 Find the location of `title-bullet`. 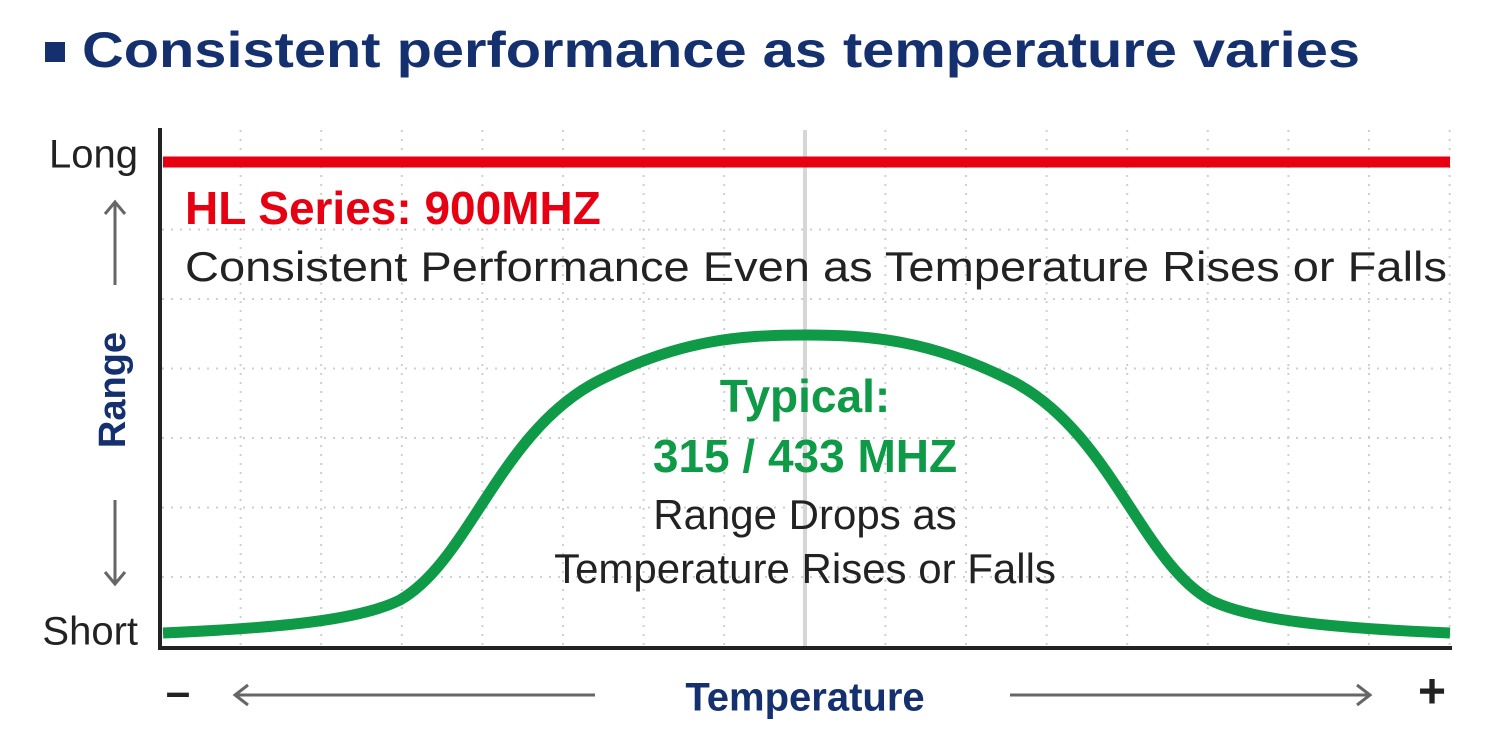

title-bullet is located at coordinates (55, 52).